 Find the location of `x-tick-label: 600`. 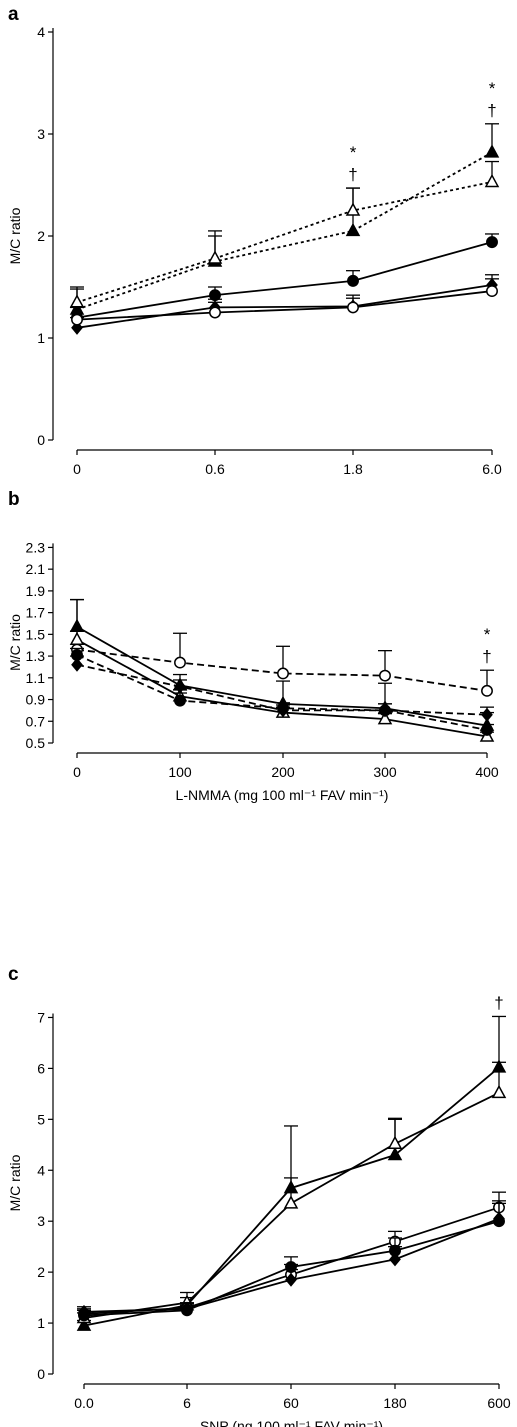

x-tick-label: 600 is located at coordinates (499, 1403).